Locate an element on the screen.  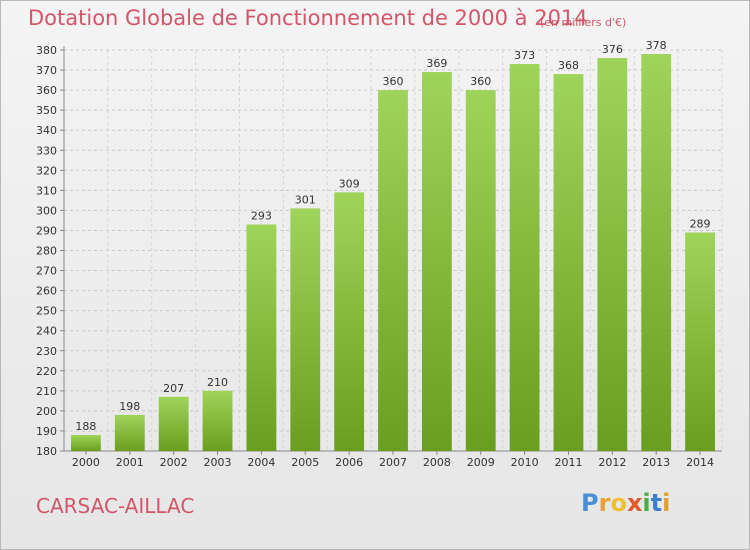
x-tick-label: 2011 is located at coordinates (568, 462).